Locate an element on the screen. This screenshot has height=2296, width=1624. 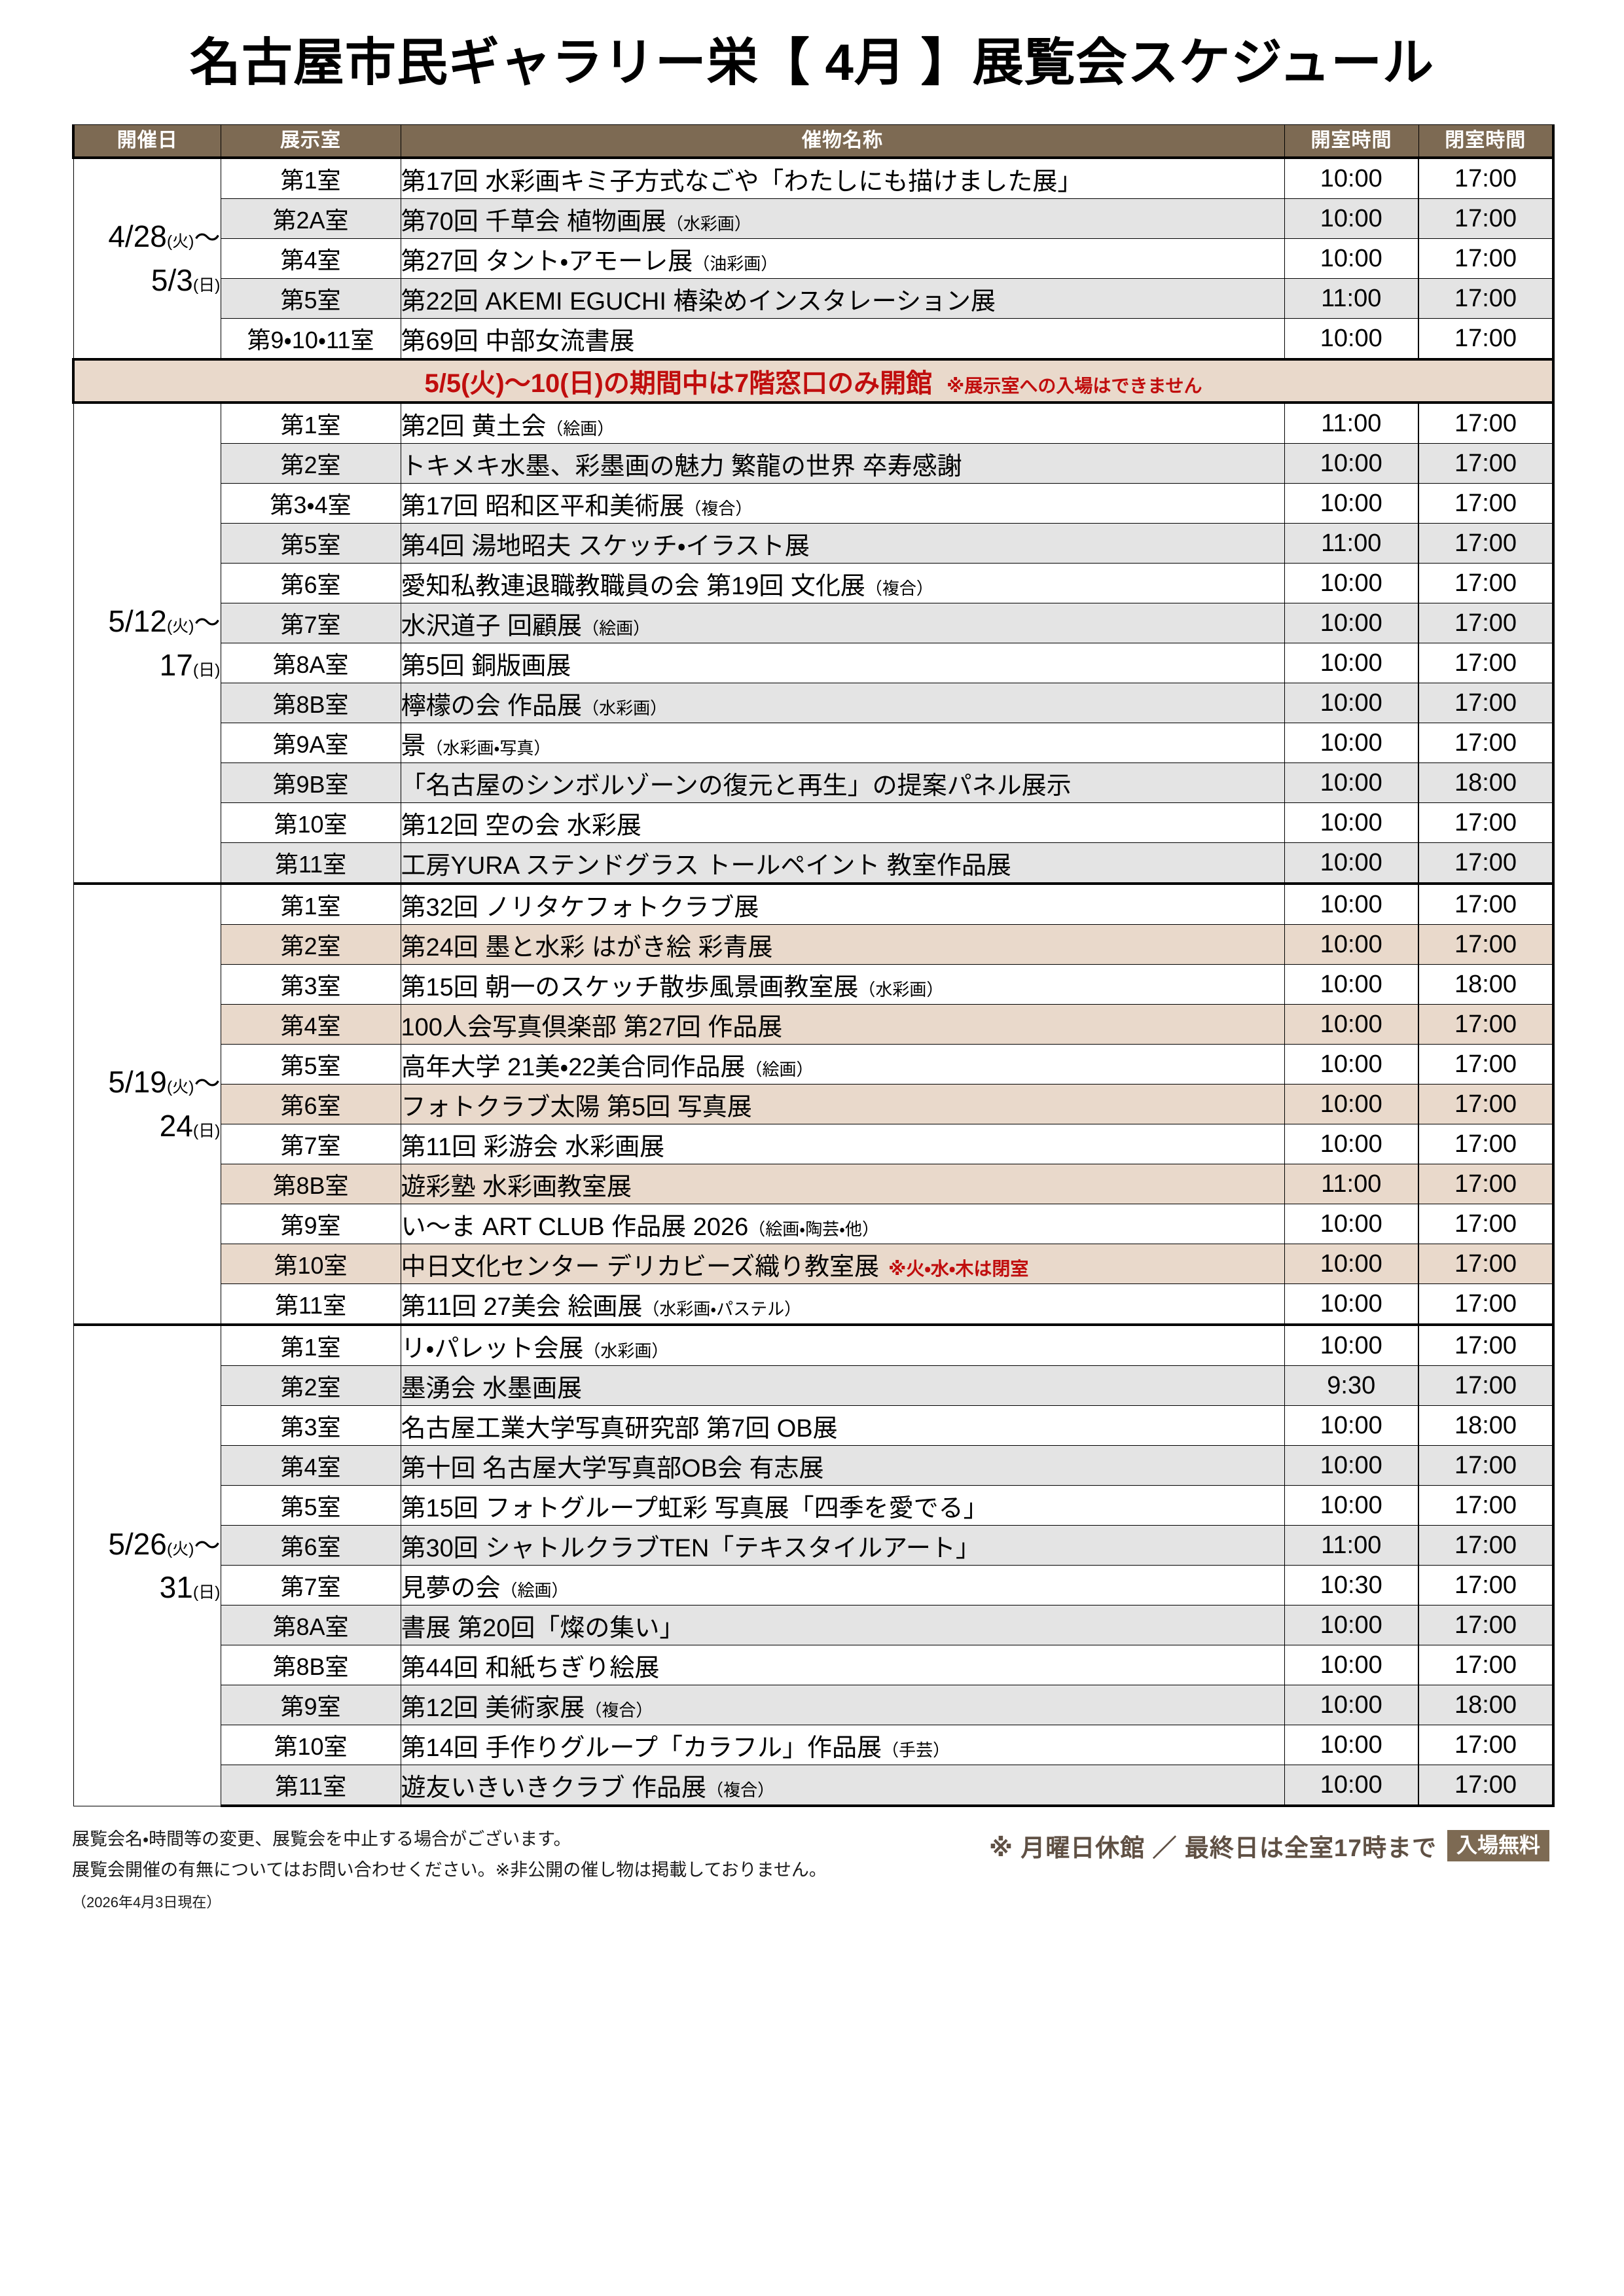
table-row: 第9A室 景（水彩画・写真） 10:00 17:00 is located at coordinates (814, 743).